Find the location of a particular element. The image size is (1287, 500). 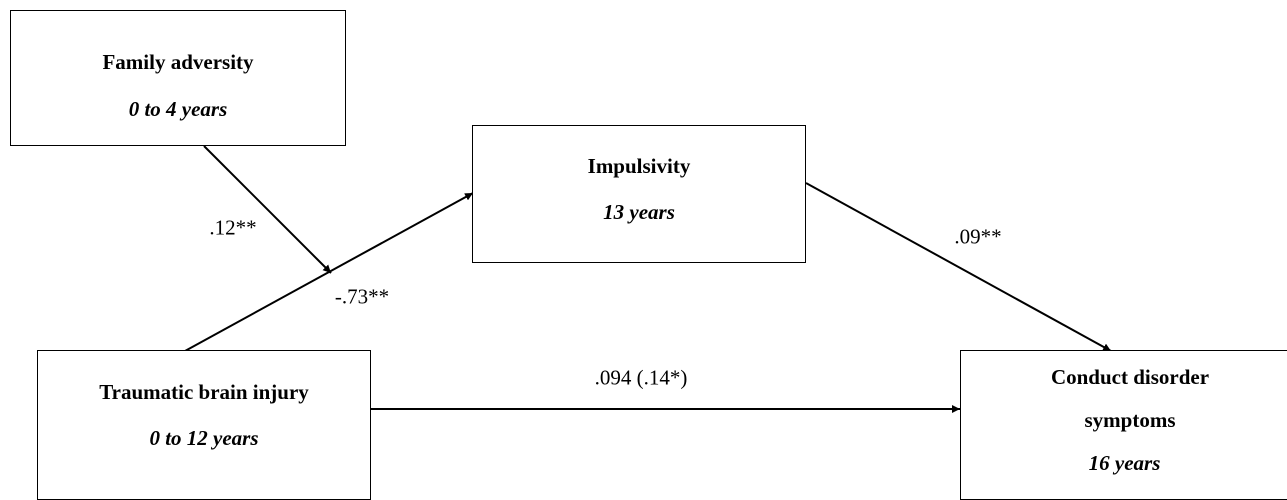

node-sublabel: 0 to 4 years is located at coordinates (178, 109).